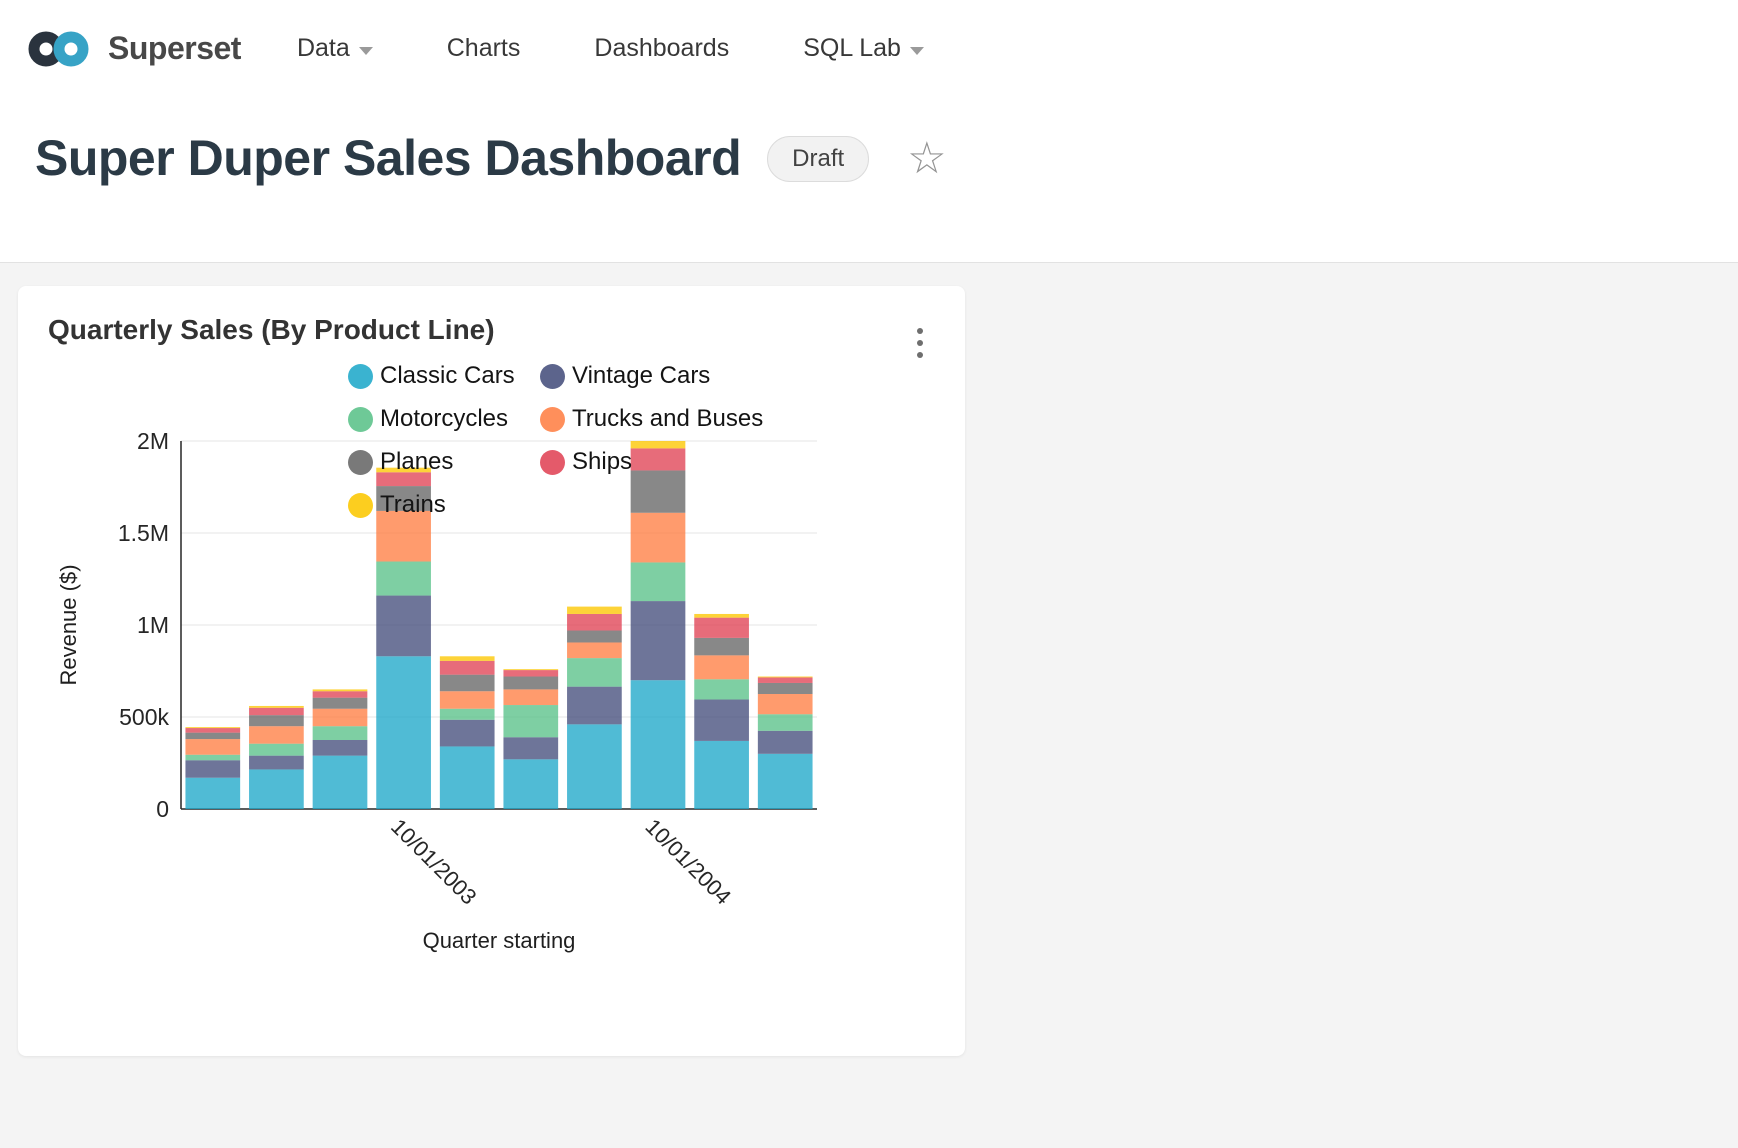  What do you see at coordinates (916, 50) in the screenshot?
I see `chevron-down-icon` at bounding box center [916, 50].